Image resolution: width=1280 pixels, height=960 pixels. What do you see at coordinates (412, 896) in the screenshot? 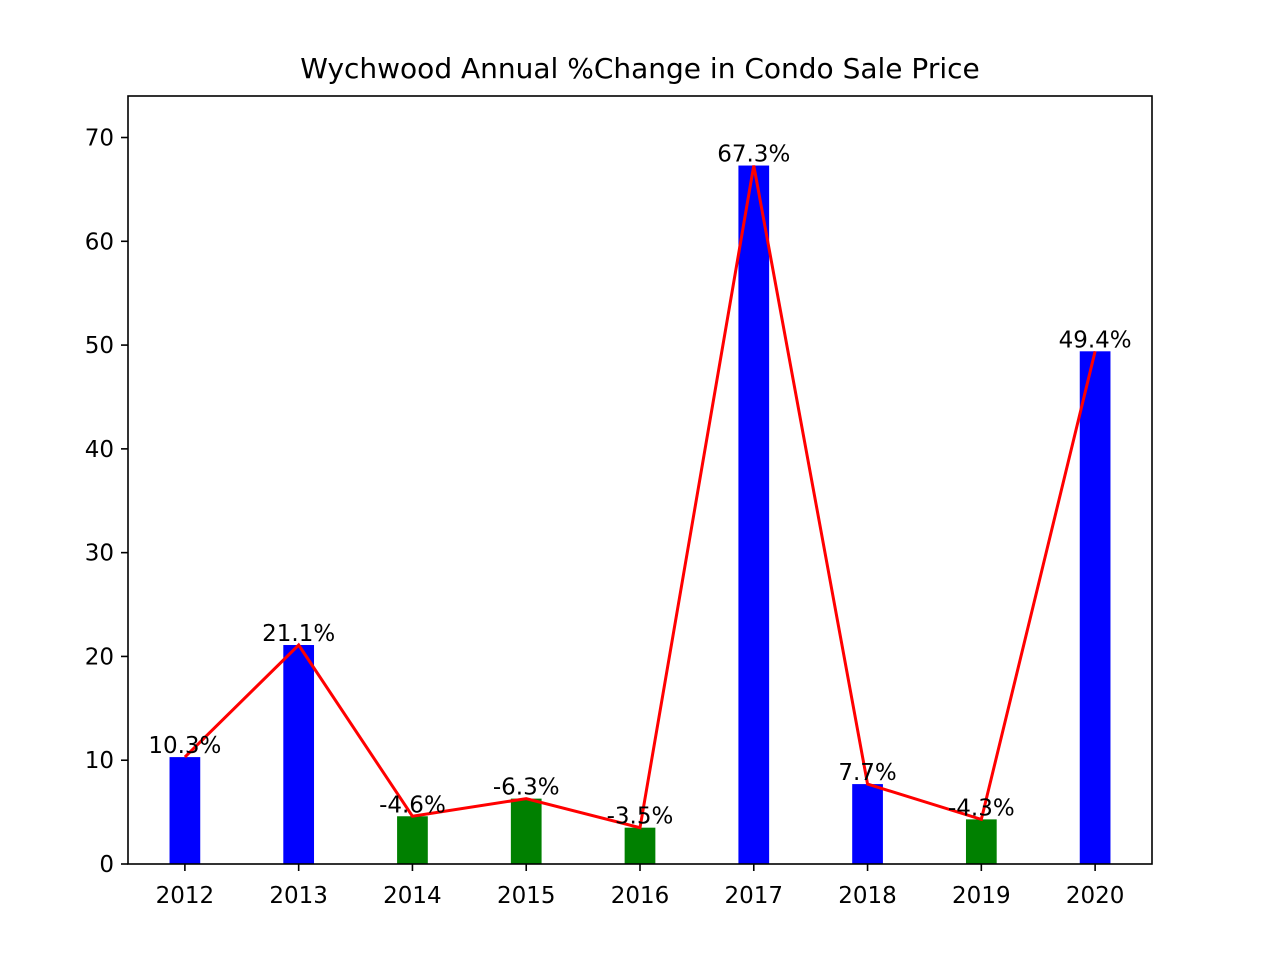
I see `x-tick-label-2014: 2014` at bounding box center [412, 896].